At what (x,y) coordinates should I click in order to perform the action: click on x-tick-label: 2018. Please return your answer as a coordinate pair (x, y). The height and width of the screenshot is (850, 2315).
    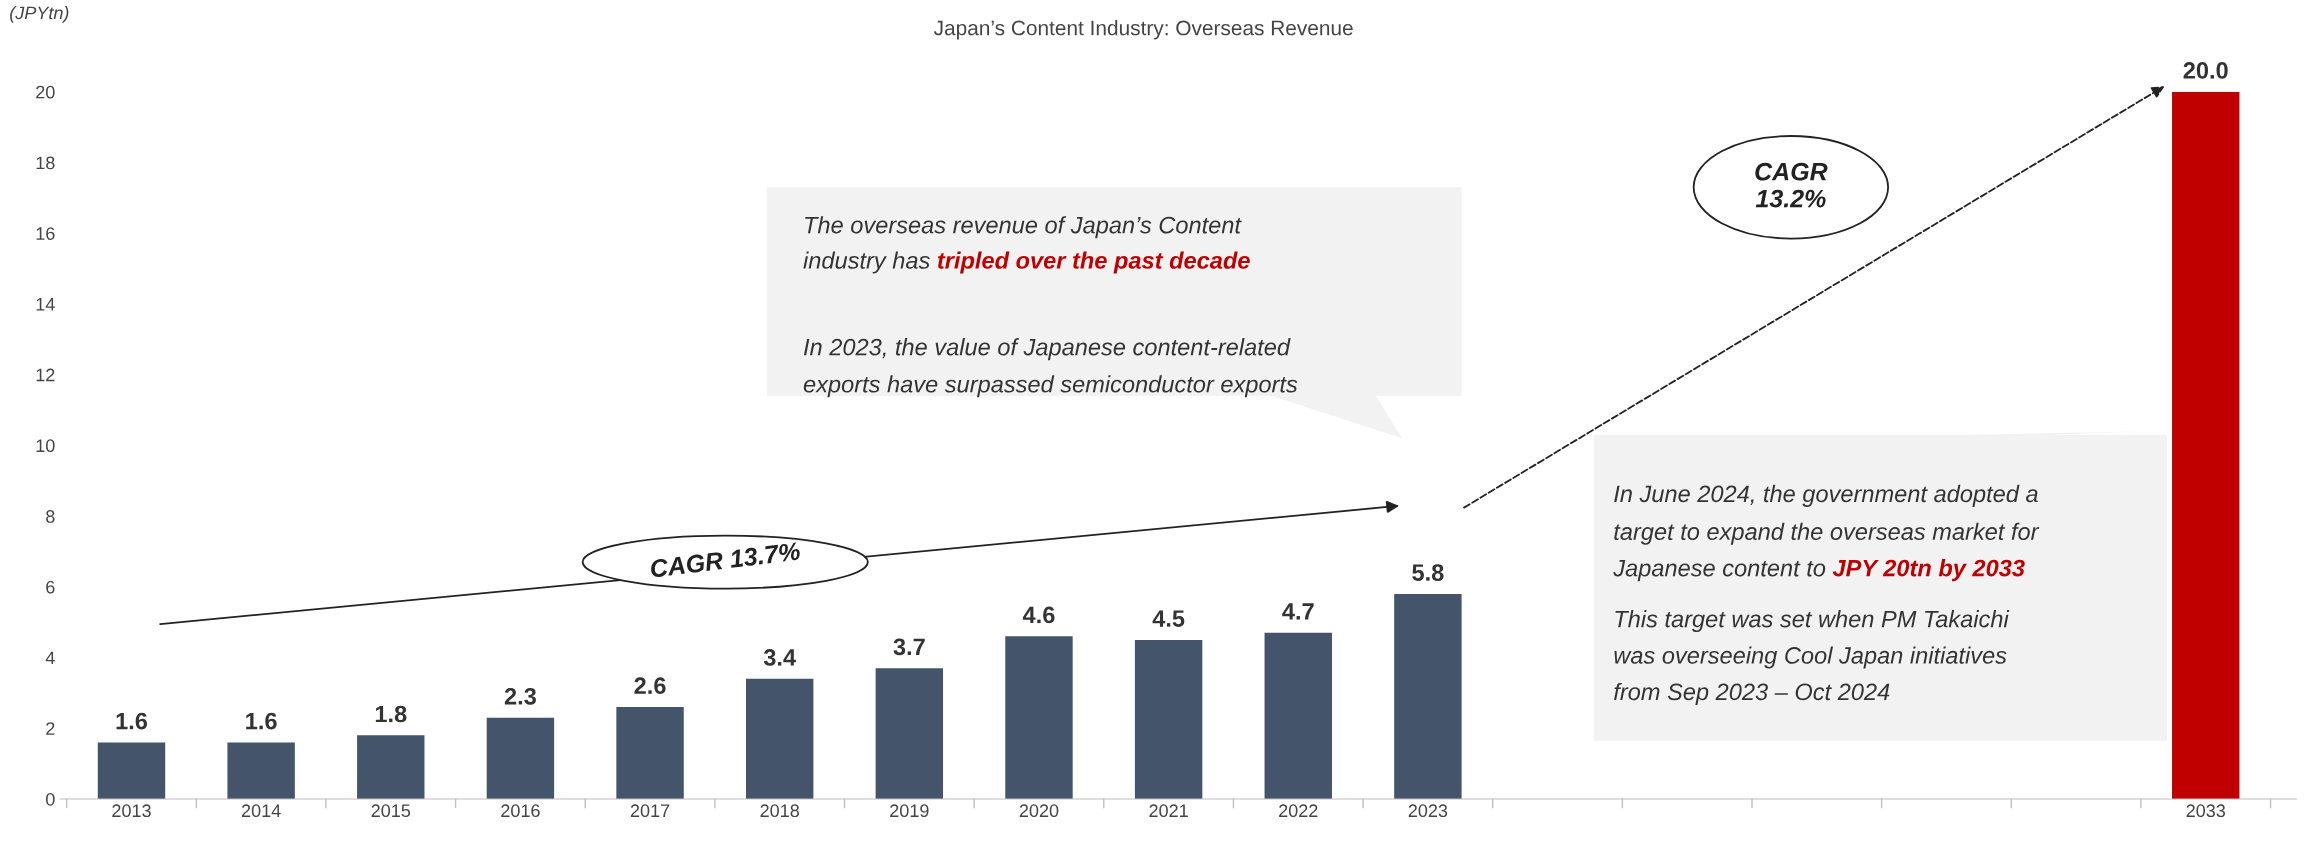
    Looking at the image, I should click on (779, 811).